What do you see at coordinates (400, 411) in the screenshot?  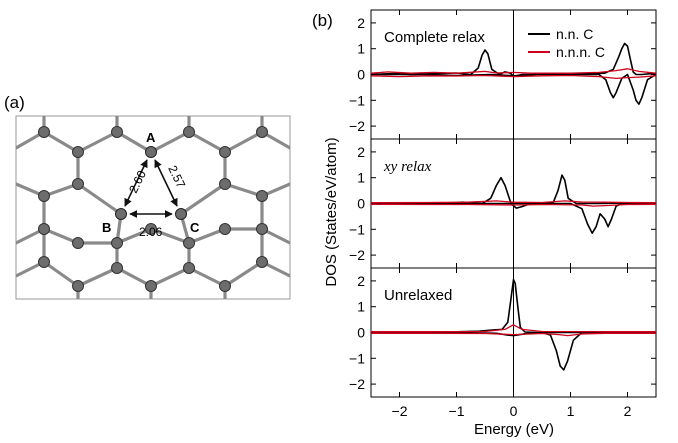 I see `x-tick-label: −2` at bounding box center [400, 411].